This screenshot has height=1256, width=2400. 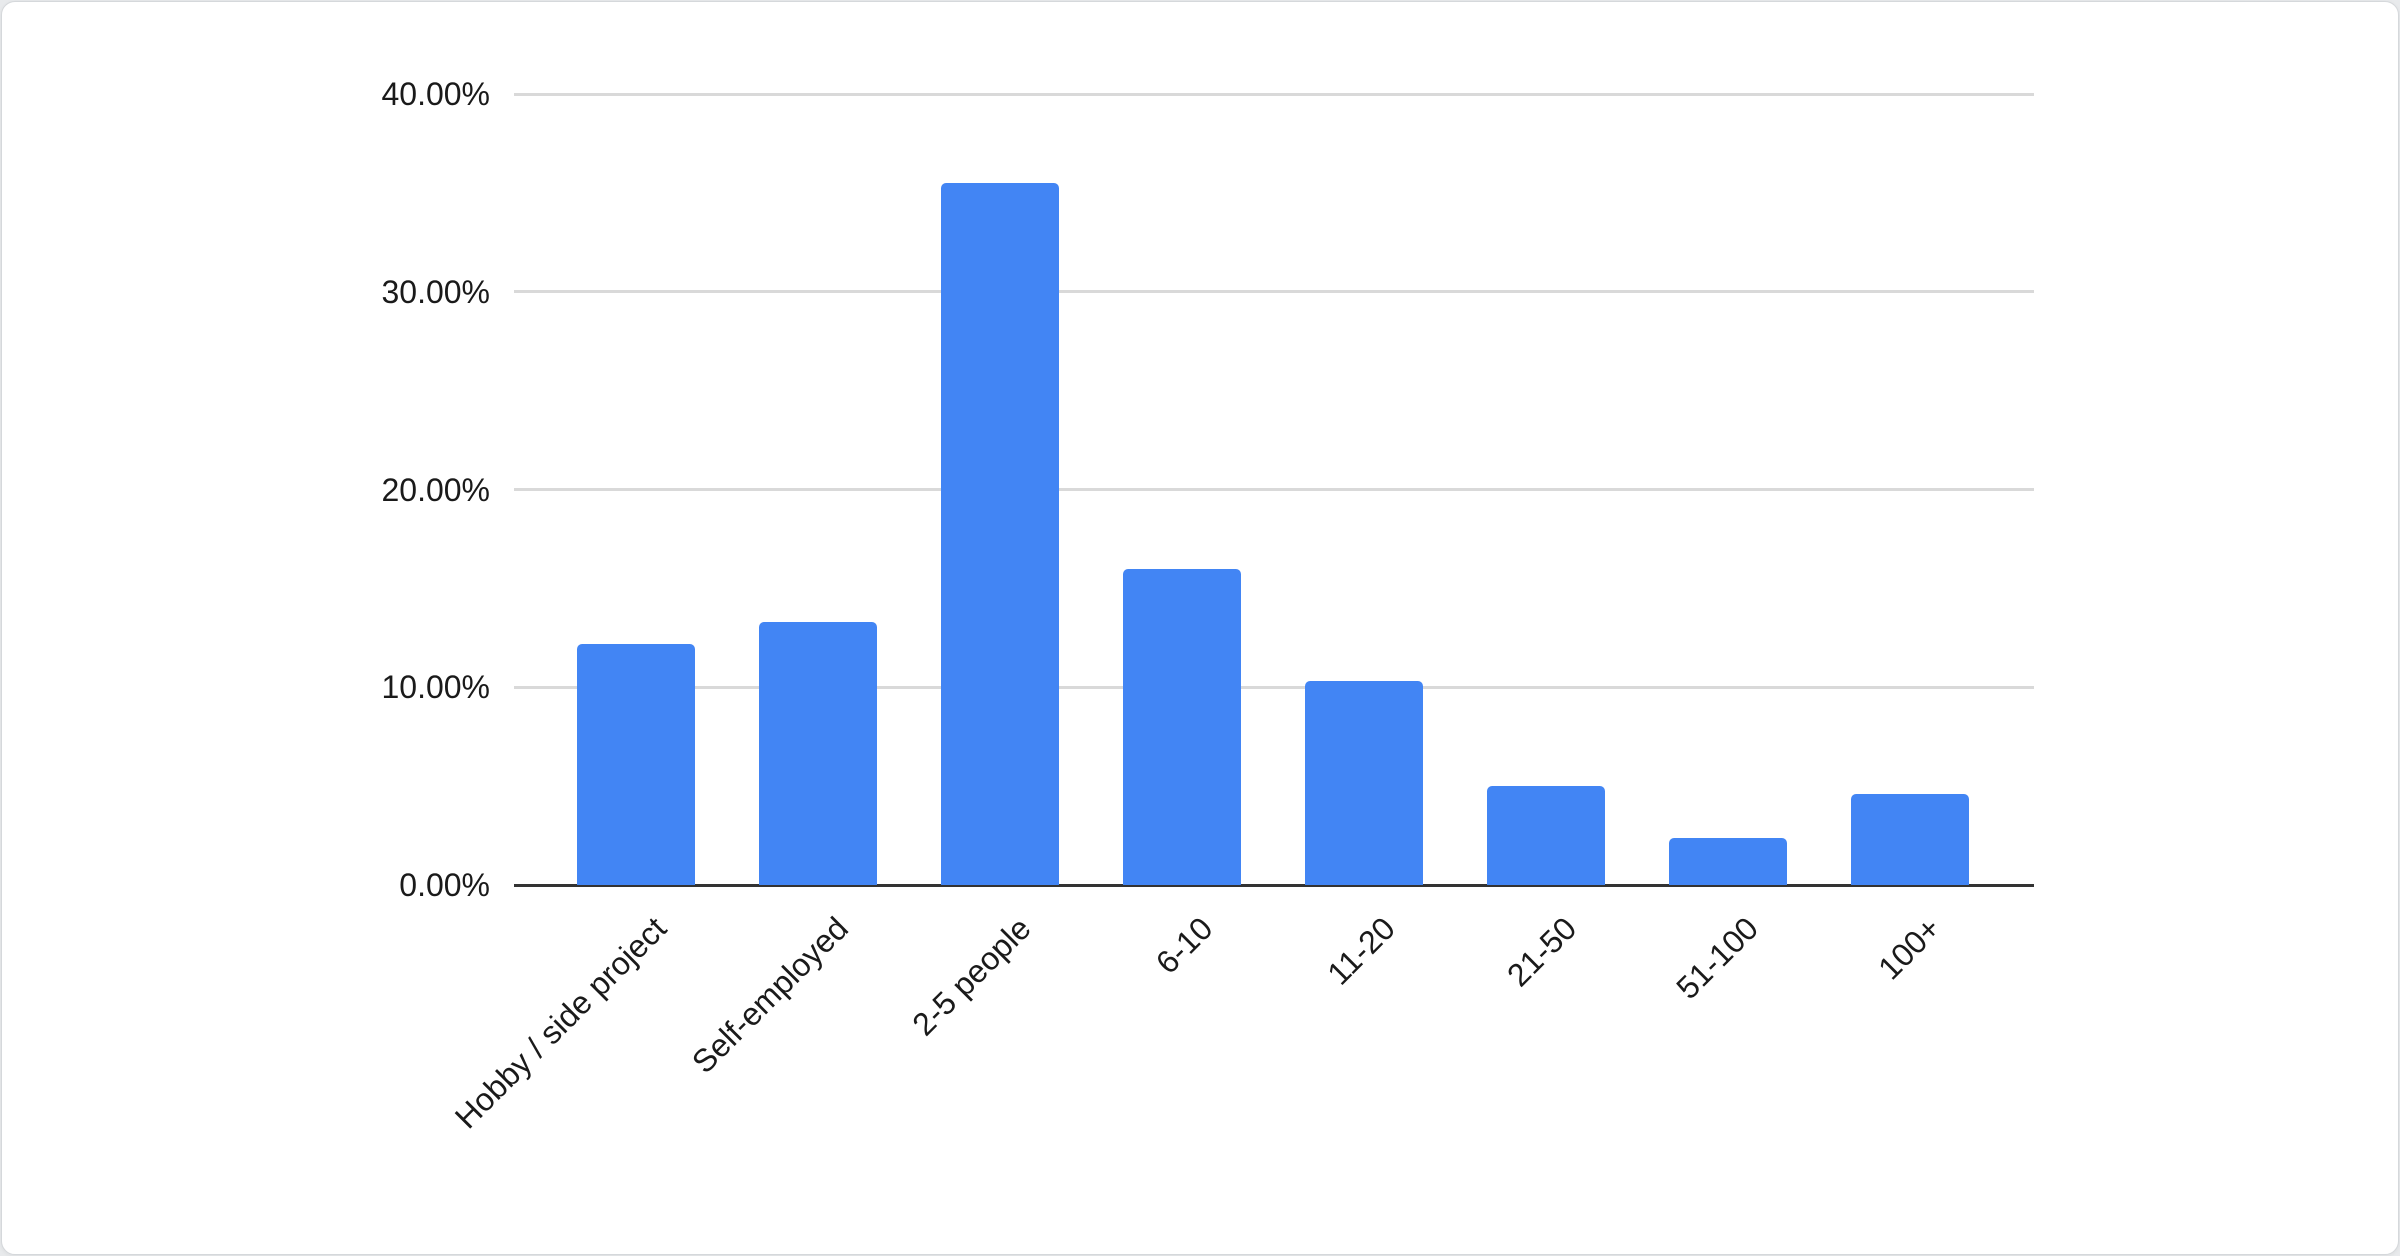 What do you see at coordinates (561, 1023) in the screenshot?
I see `x-axis-tick-label: Hobby / side project` at bounding box center [561, 1023].